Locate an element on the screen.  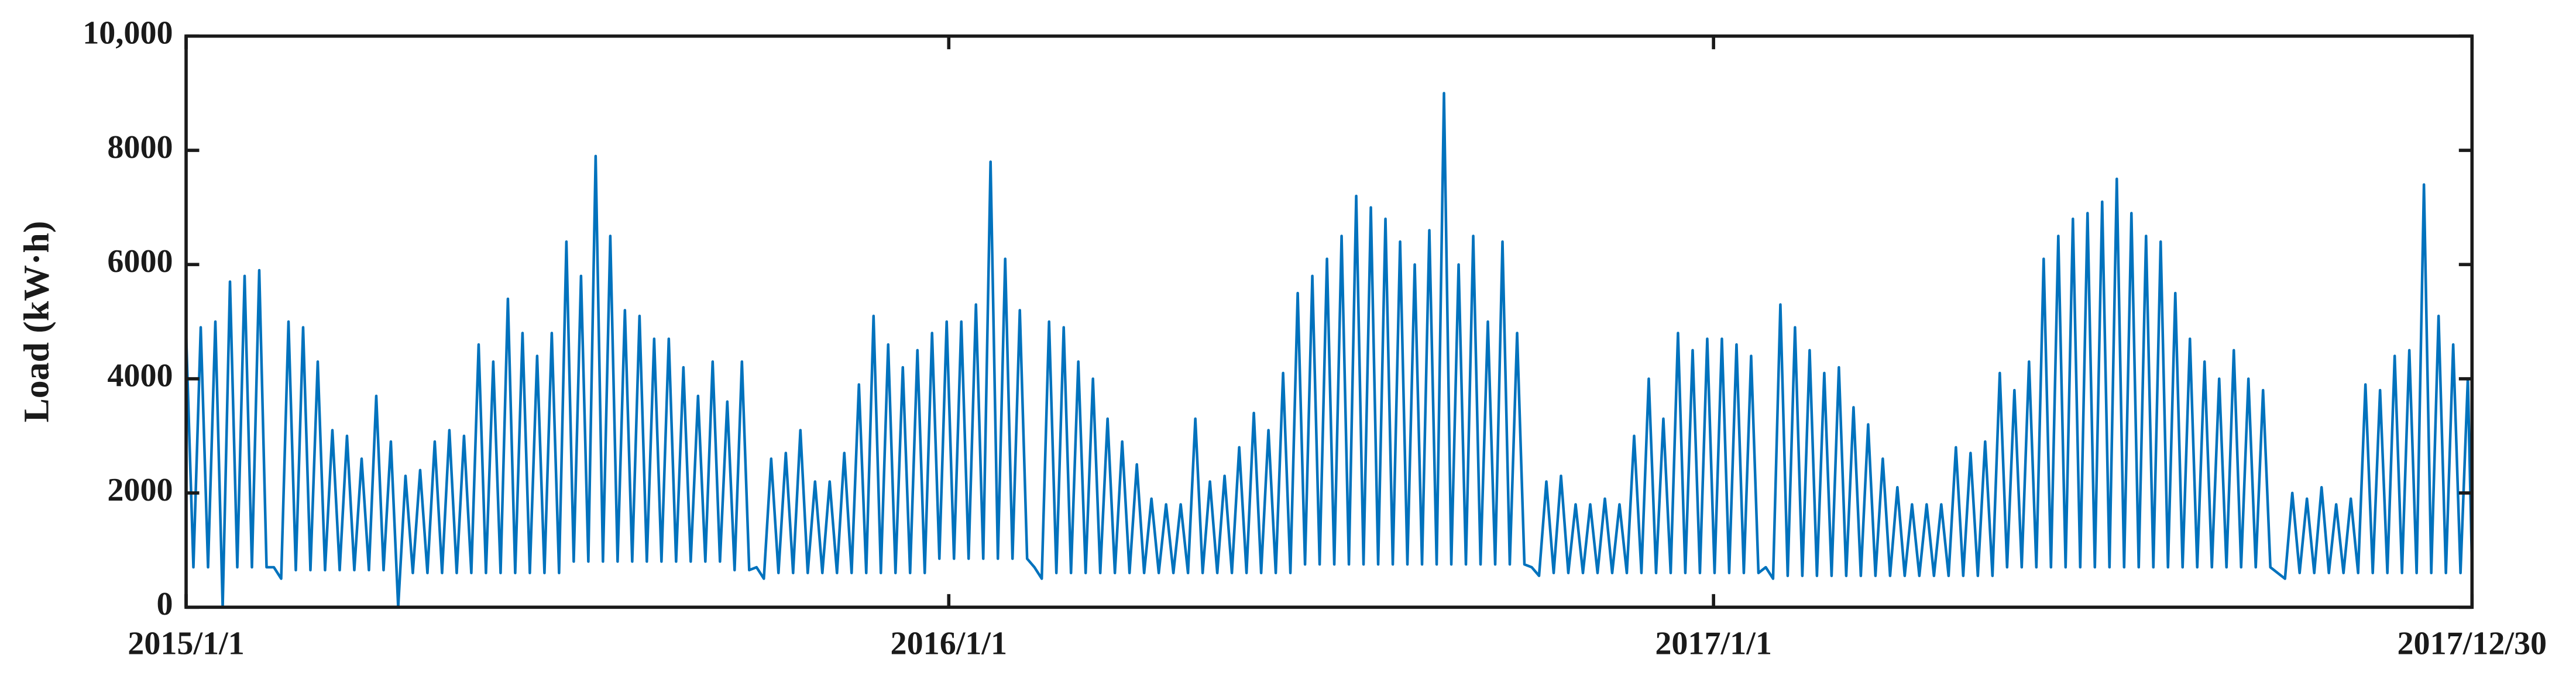
y-tick-label: 0 is located at coordinates (165, 604).